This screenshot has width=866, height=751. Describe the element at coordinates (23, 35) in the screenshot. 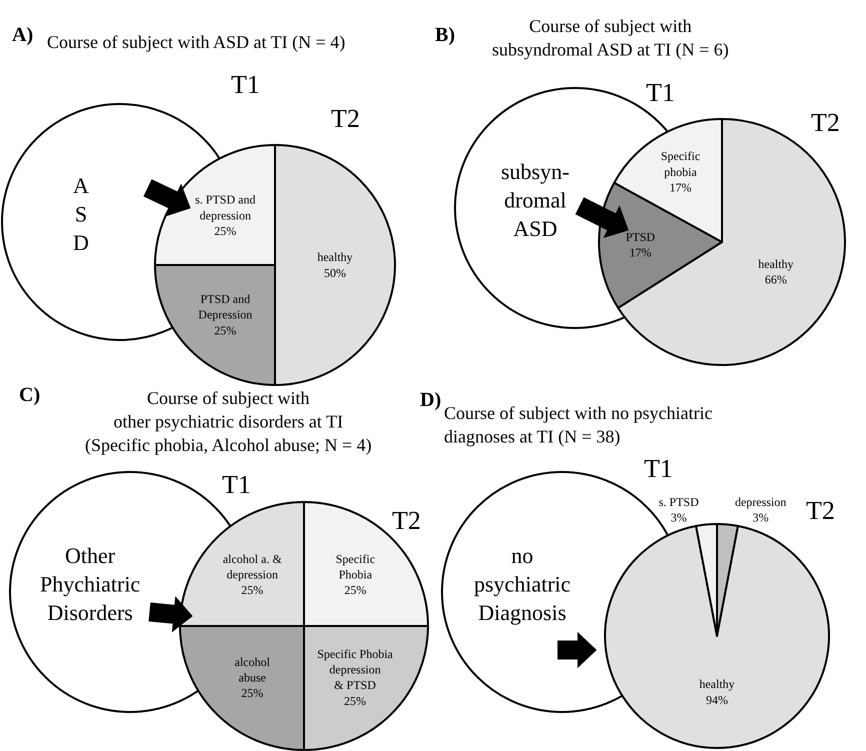

I see `text: A)` at that location.